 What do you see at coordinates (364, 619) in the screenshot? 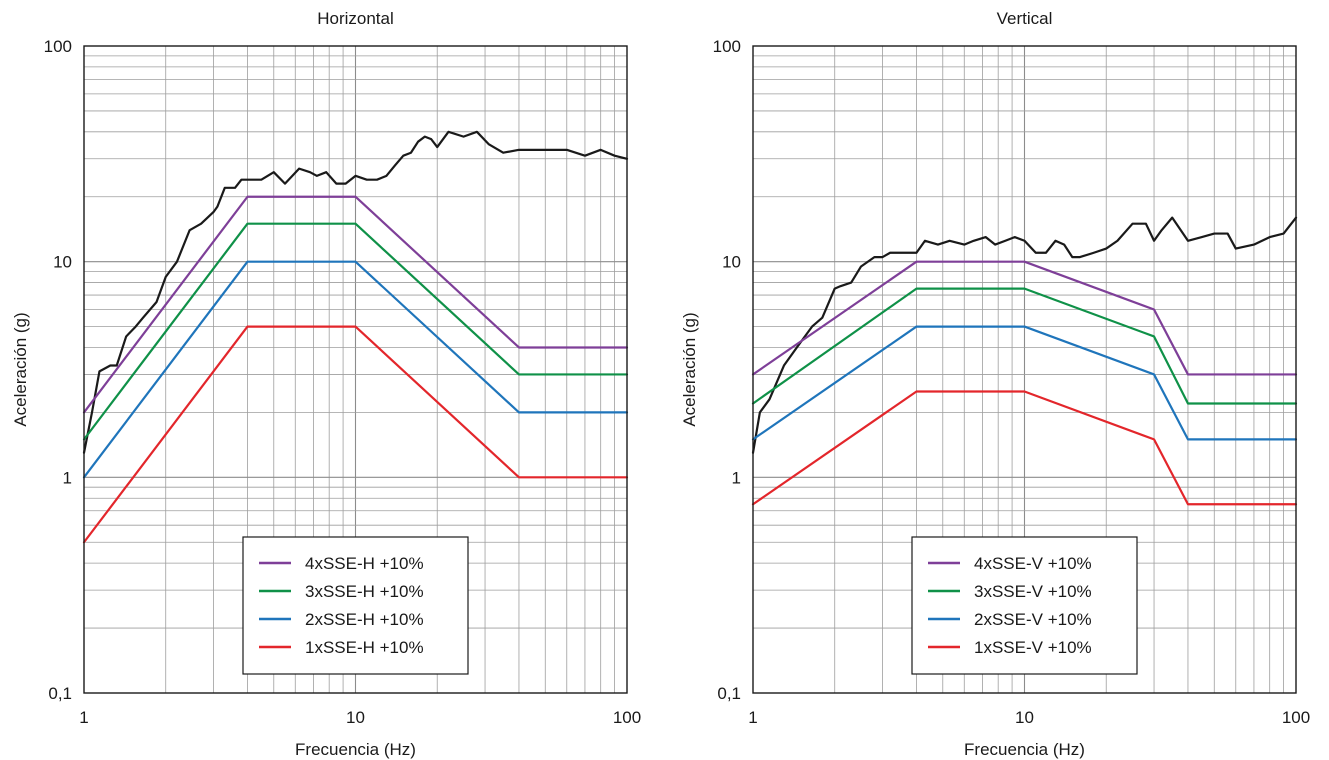
I see `legend-label: 2xSSE-H +10%` at bounding box center [364, 619].